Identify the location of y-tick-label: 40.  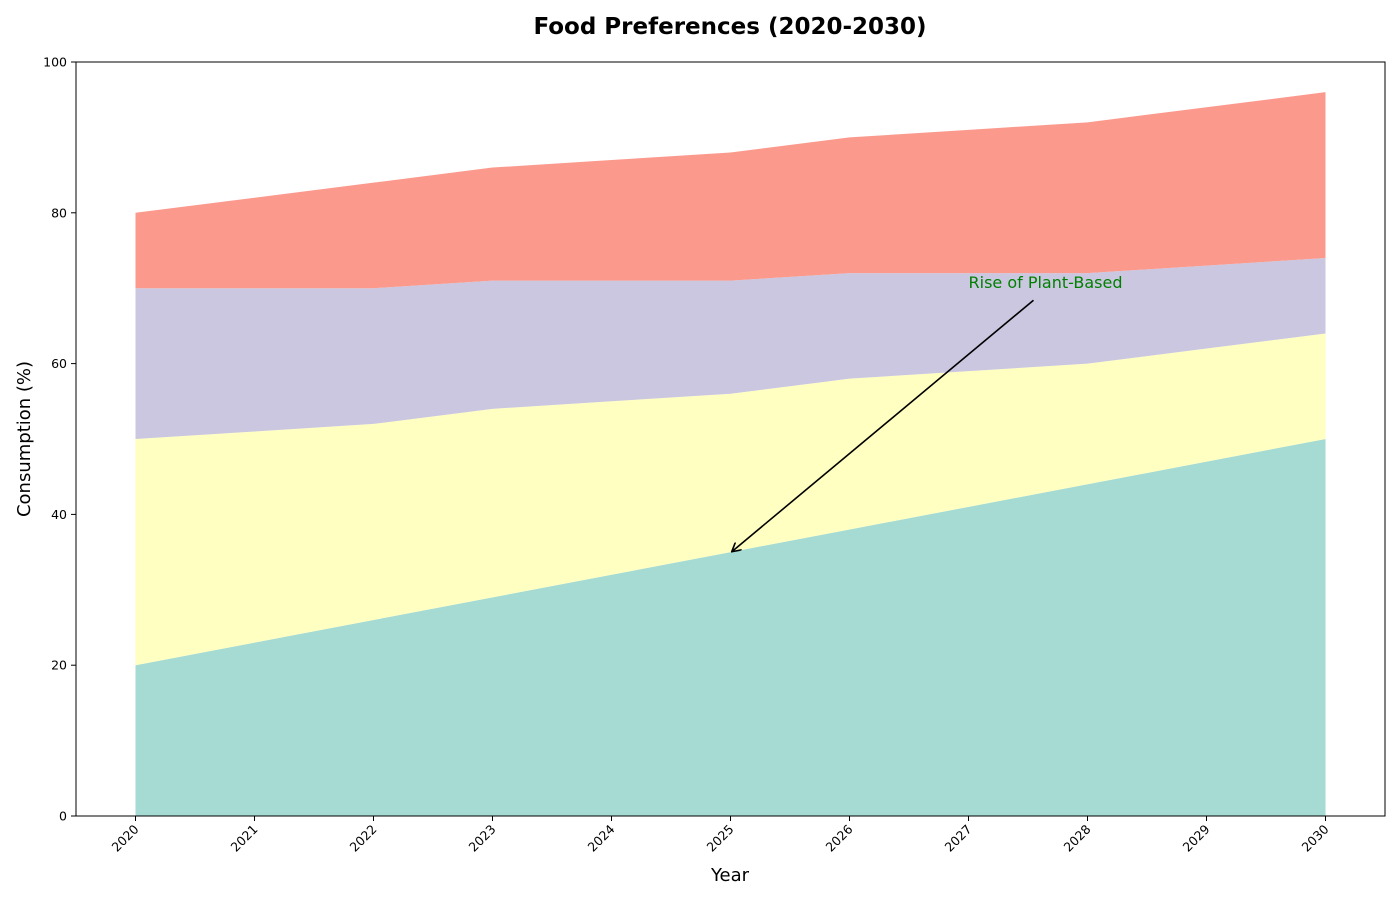
(59, 514).